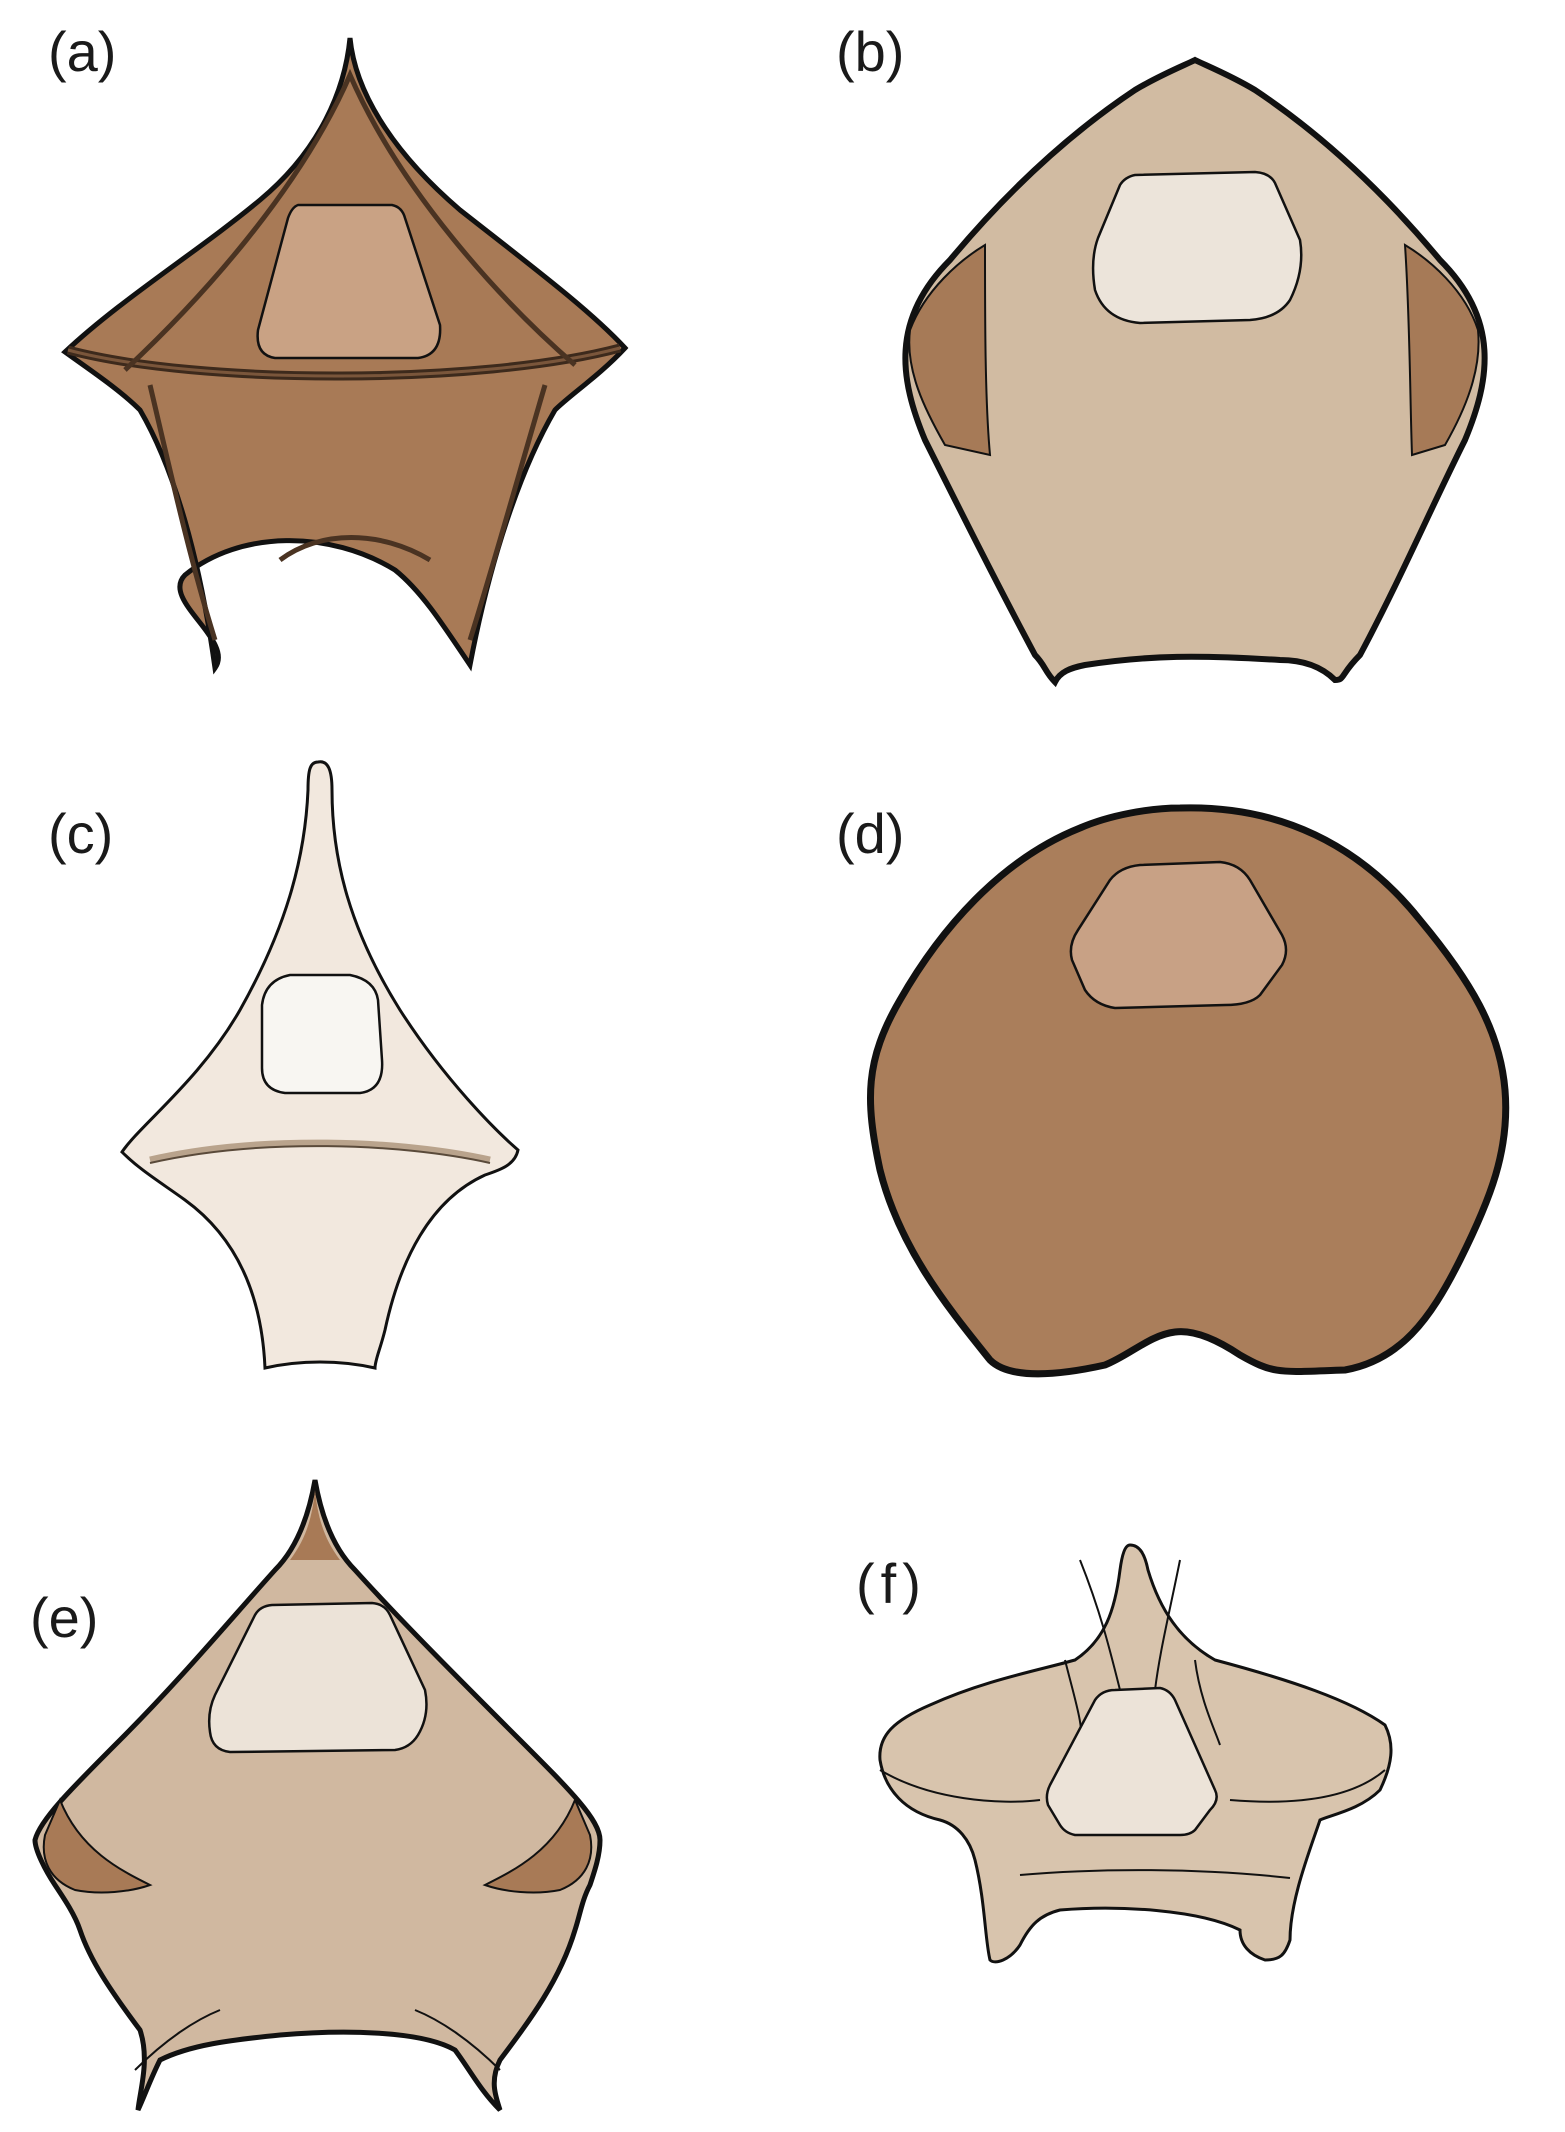 The width and height of the screenshot is (1565, 2132). I want to click on panel-e-right-wing, so click(537, 1845).